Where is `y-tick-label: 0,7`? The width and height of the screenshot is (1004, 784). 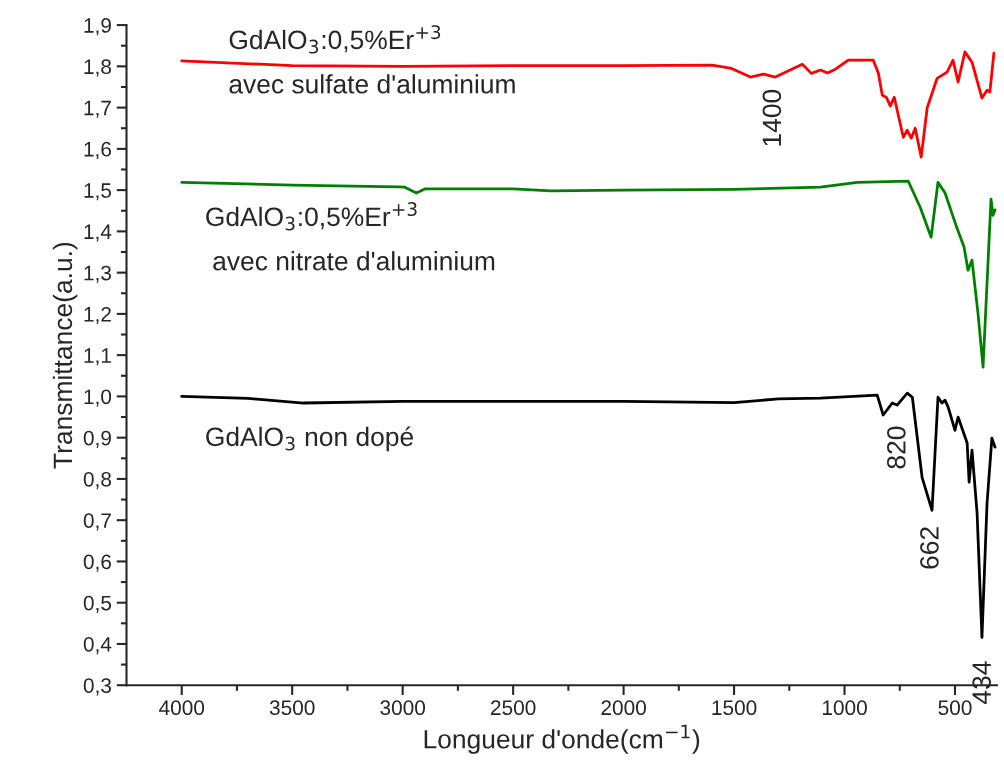 y-tick-label: 0,7 is located at coordinates (97, 522).